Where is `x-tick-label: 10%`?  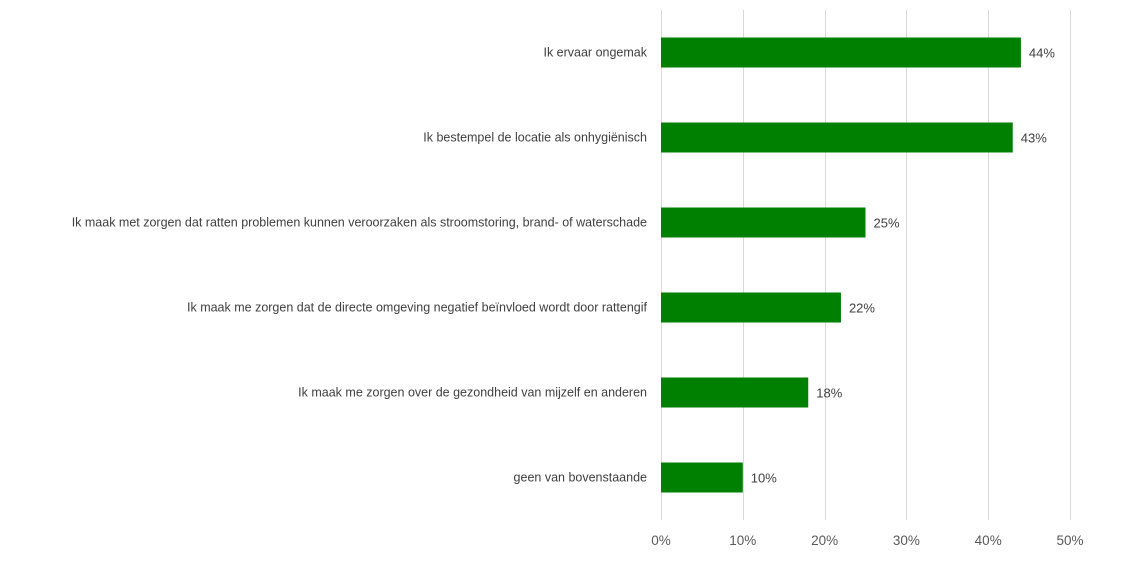 x-tick-label: 10% is located at coordinates (742, 540).